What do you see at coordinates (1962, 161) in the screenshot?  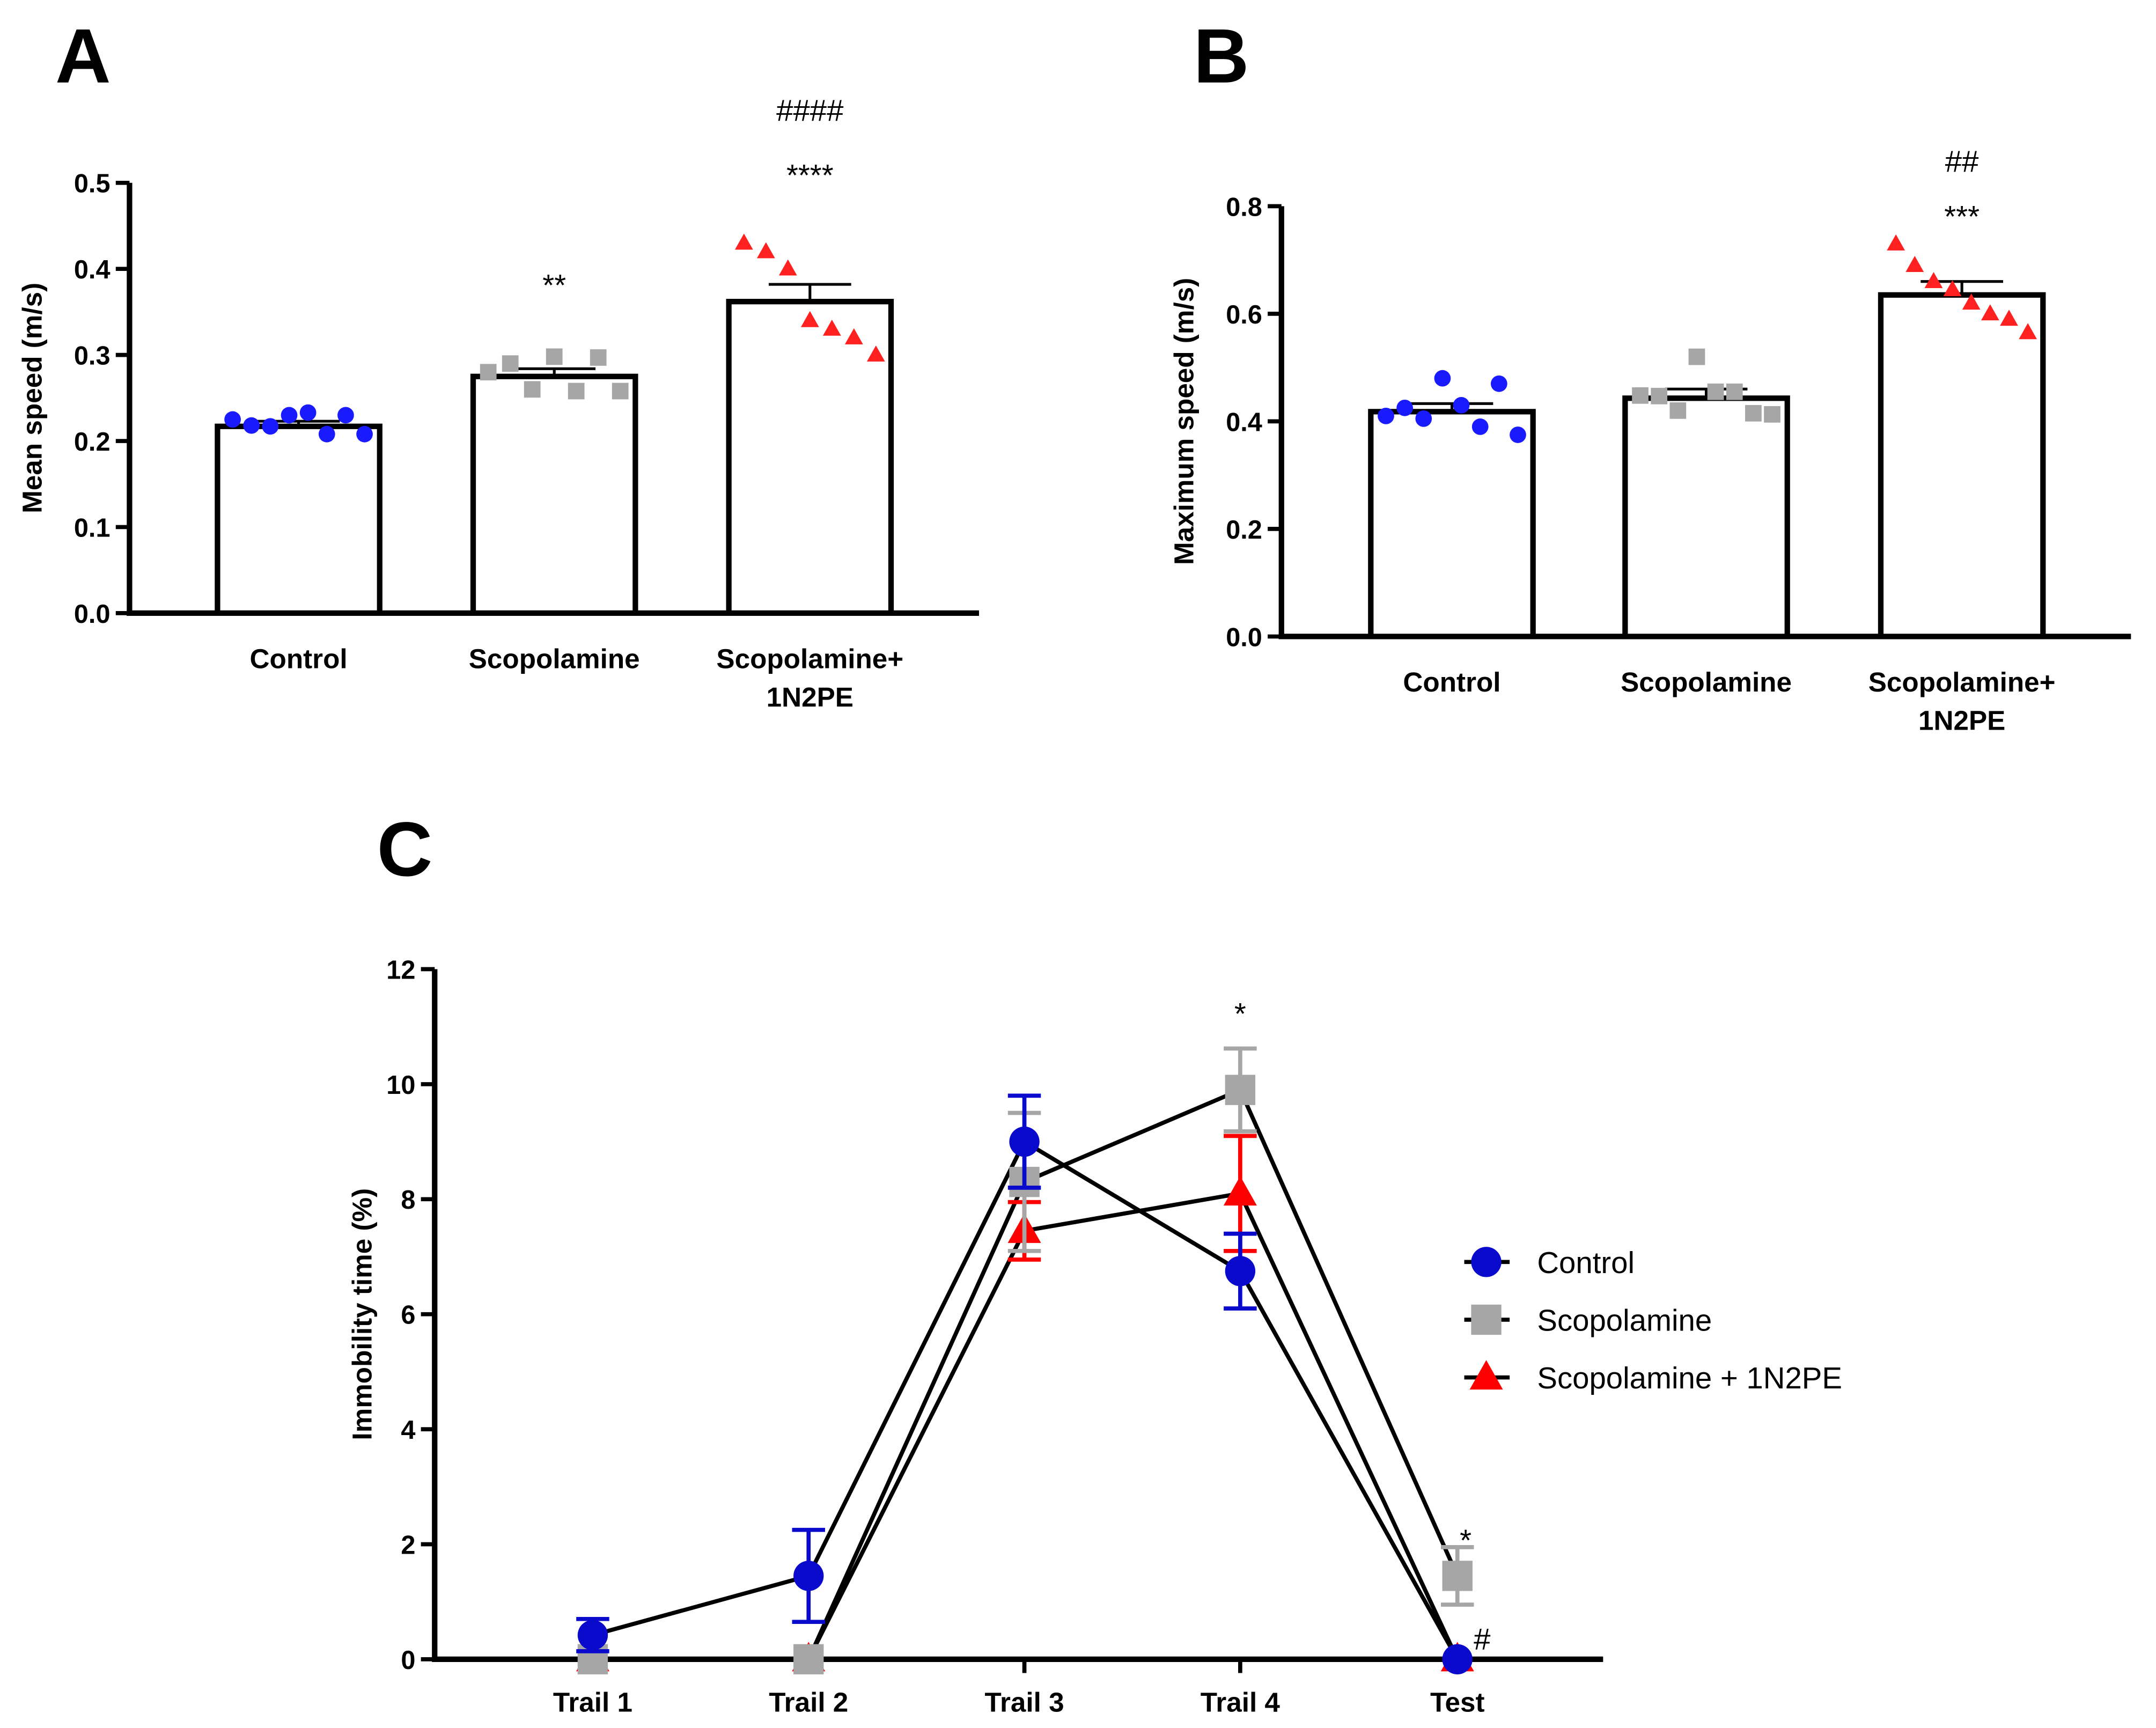 I see `significance-hash: ##` at bounding box center [1962, 161].